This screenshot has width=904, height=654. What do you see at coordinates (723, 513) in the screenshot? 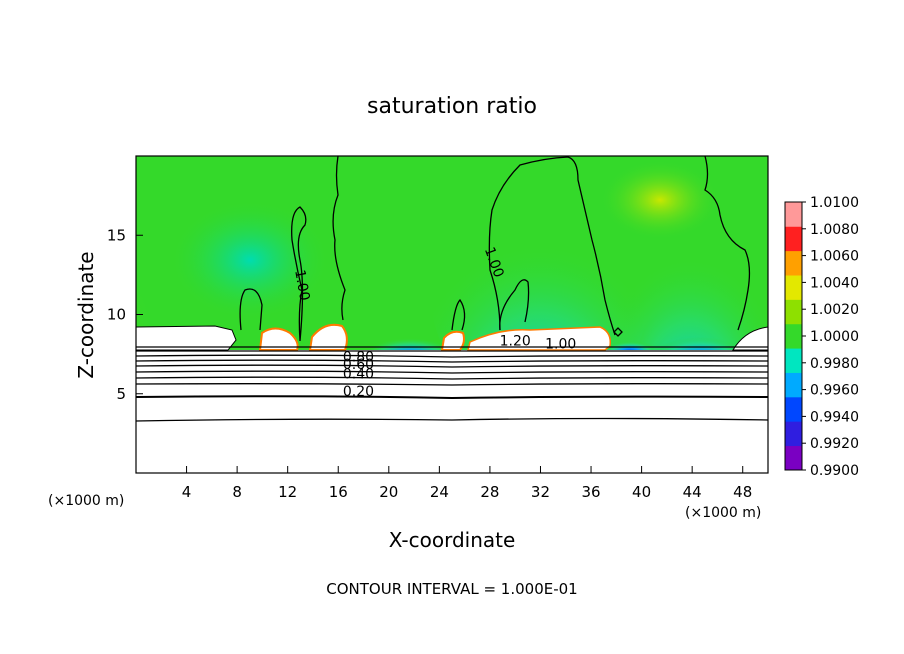
I see `x-unit-right: (×1000 m)` at bounding box center [723, 513].